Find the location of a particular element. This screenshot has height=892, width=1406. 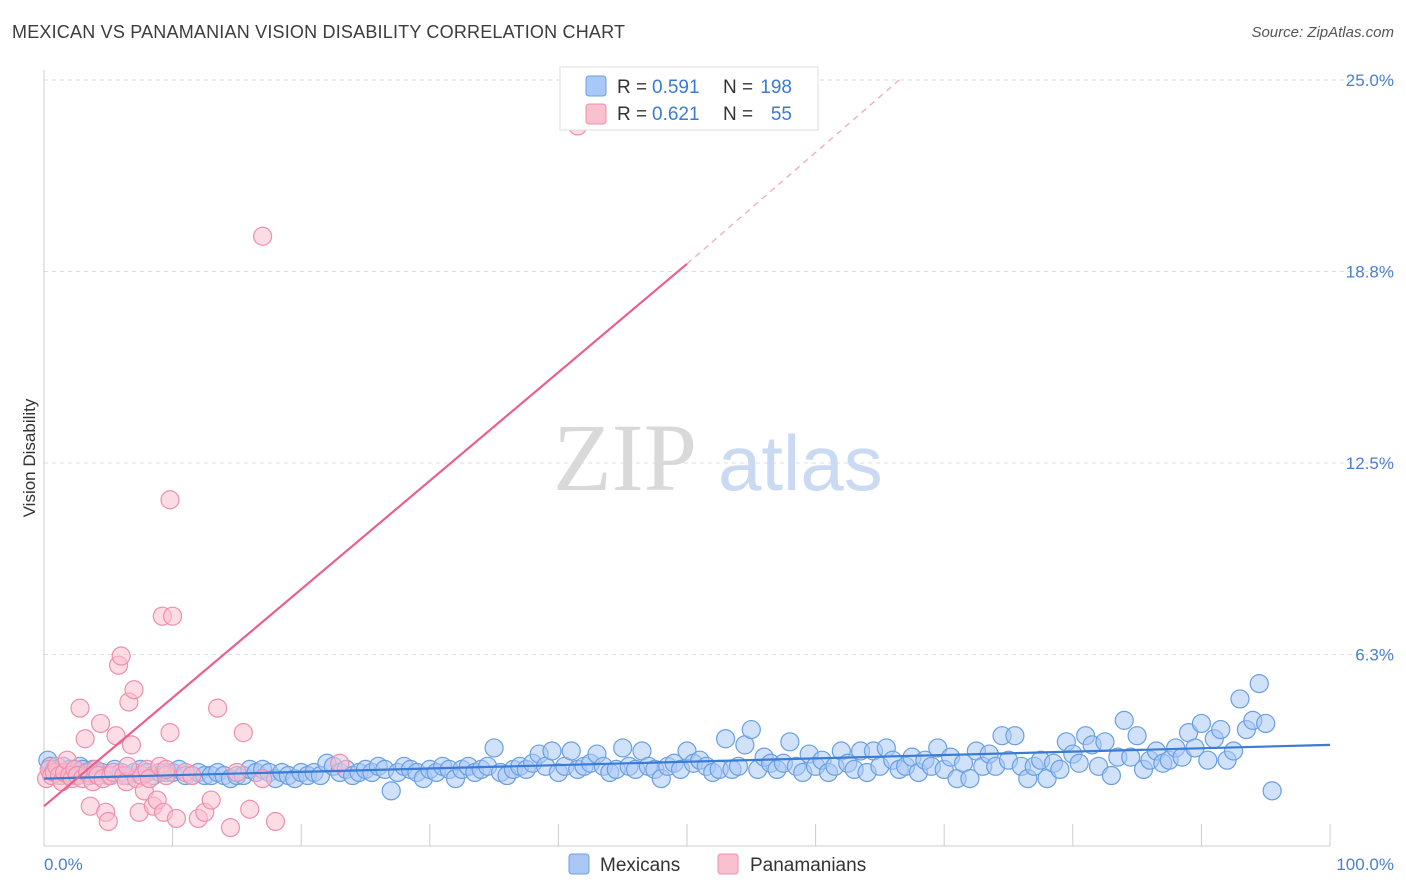

legend-n-value-1: 198 is located at coordinates (776, 87).